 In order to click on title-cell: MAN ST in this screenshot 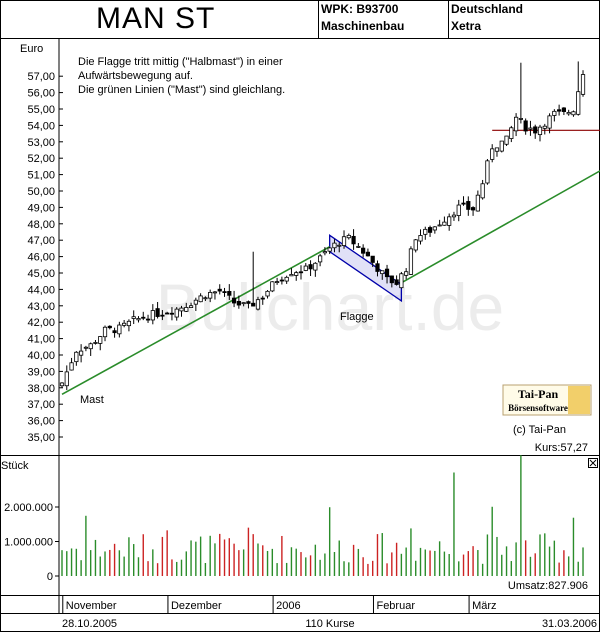, I will do `click(159, 19)`.